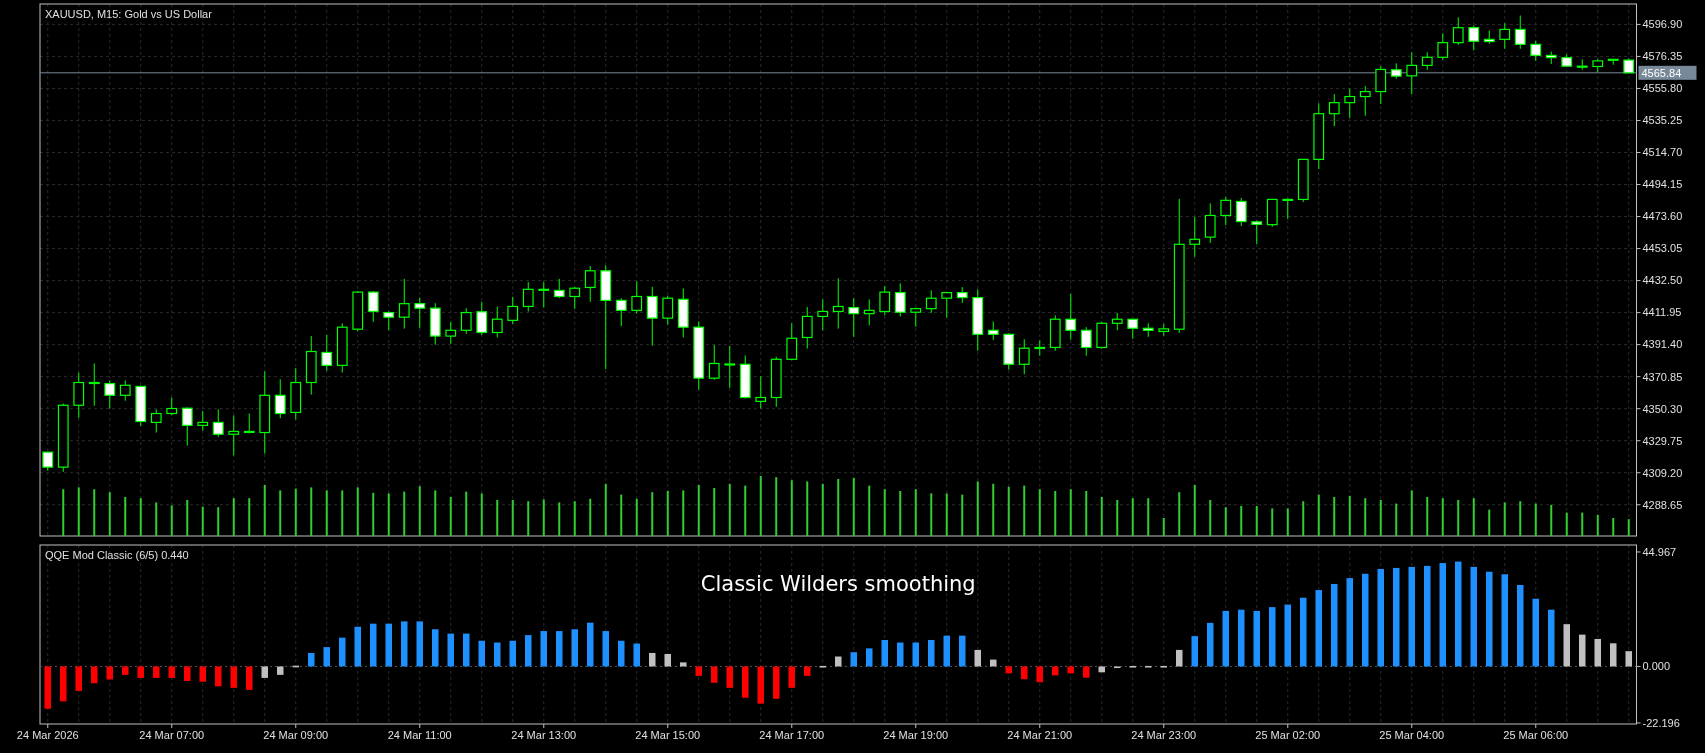 This screenshot has width=1705, height=753. Describe the element at coordinates (1656, 666) in the screenshot. I see `y-tick-label: 0.000` at that location.